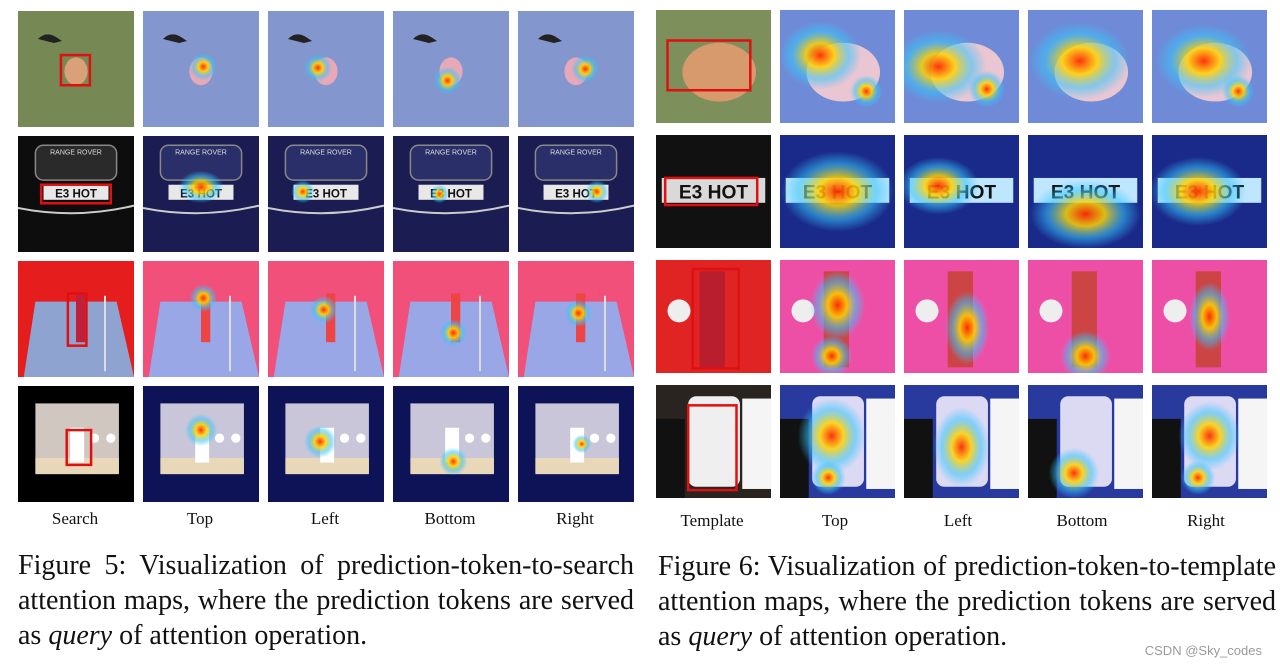 The width and height of the screenshot is (1280, 664). What do you see at coordinates (837, 441) in the screenshot?
I see `fig6-image-r4-c2` at bounding box center [837, 441].